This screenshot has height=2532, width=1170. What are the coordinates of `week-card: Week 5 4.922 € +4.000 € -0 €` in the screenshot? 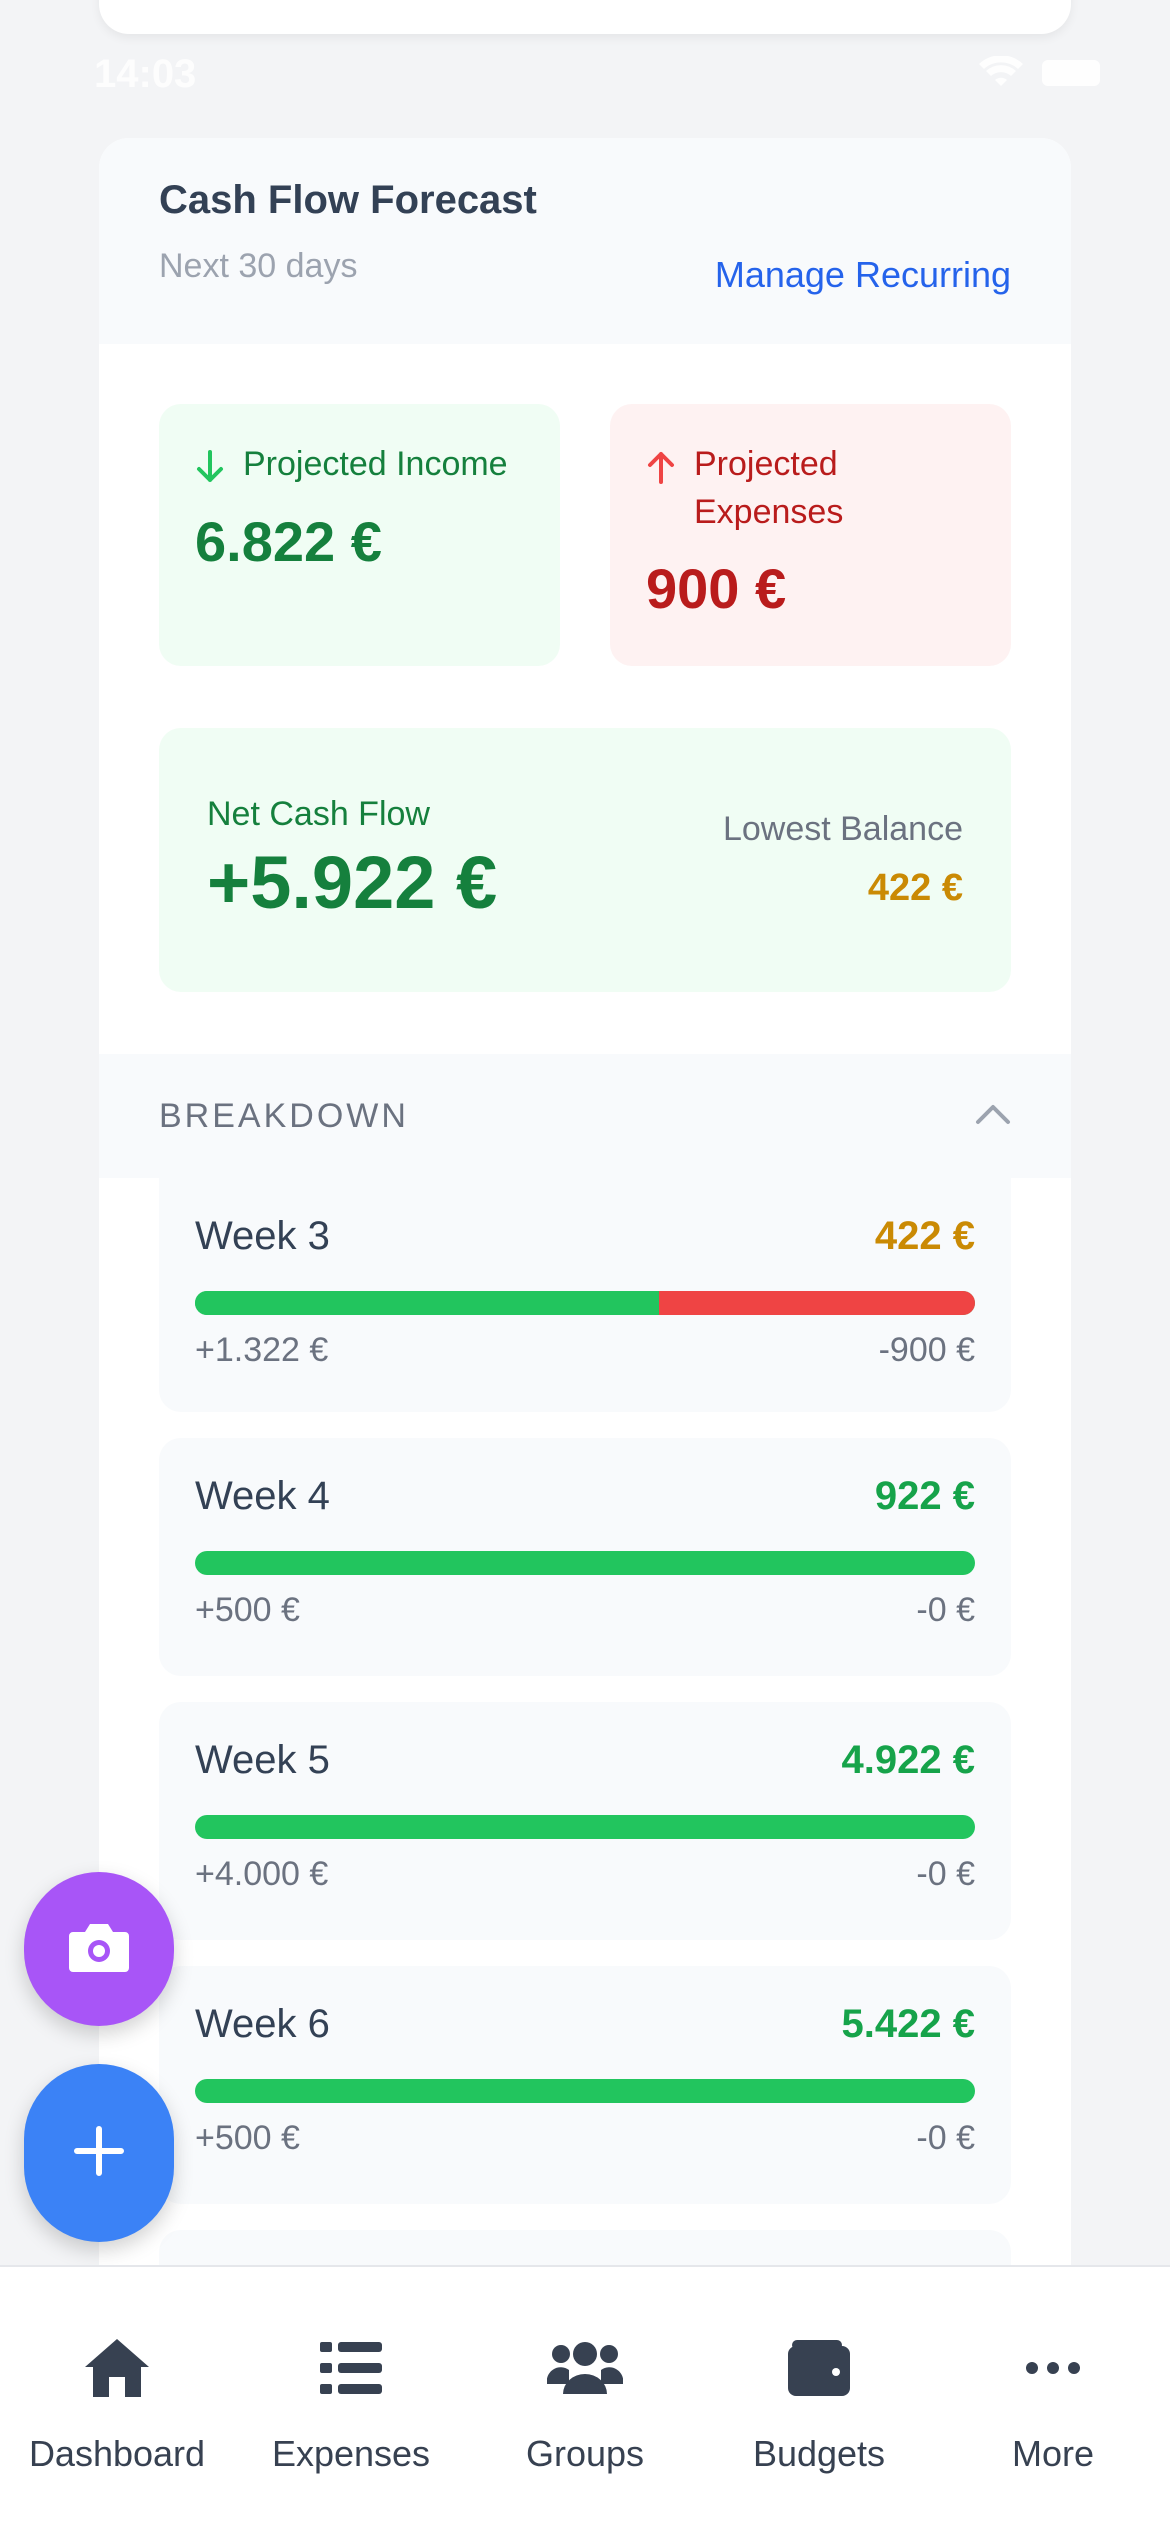 It's located at (585, 1821).